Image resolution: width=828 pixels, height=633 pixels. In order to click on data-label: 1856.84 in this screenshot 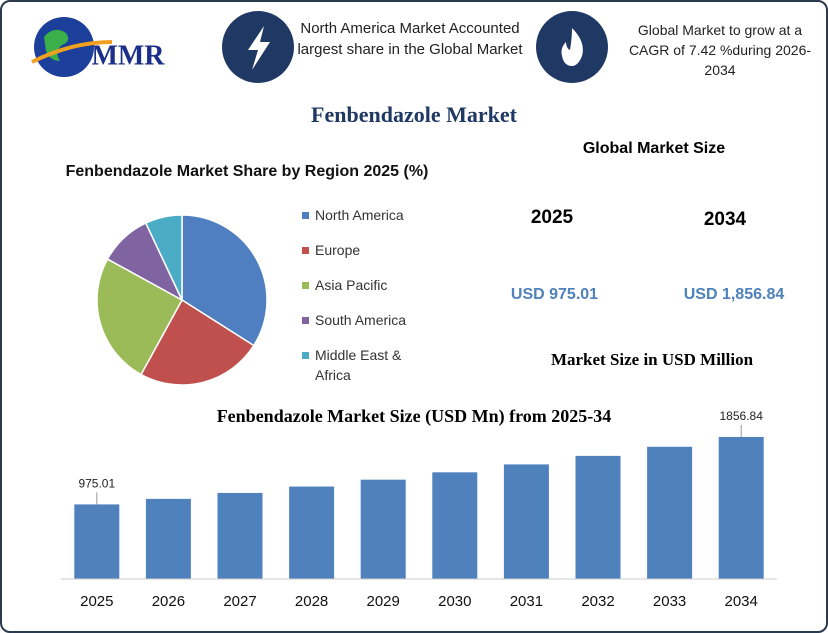, I will do `click(742, 416)`.